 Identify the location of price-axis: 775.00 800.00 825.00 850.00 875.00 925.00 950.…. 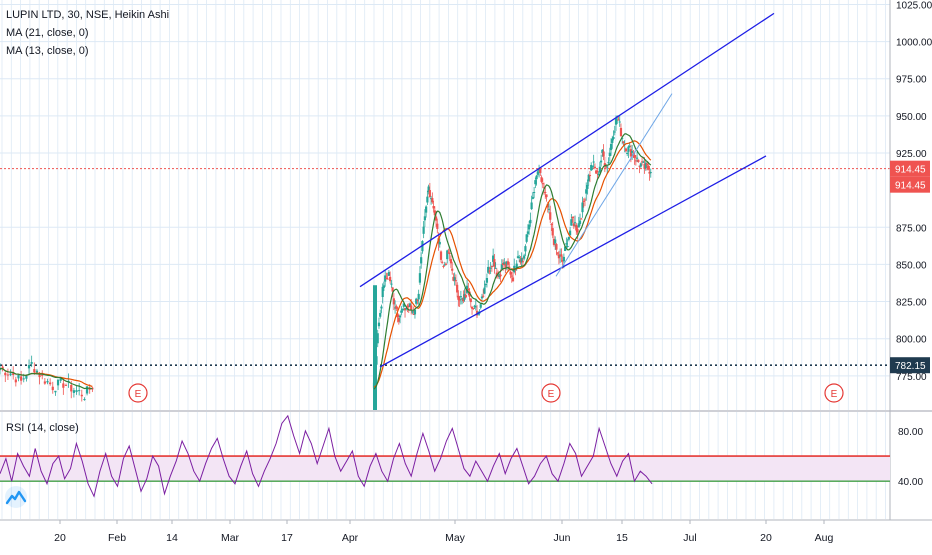
(910, 260).